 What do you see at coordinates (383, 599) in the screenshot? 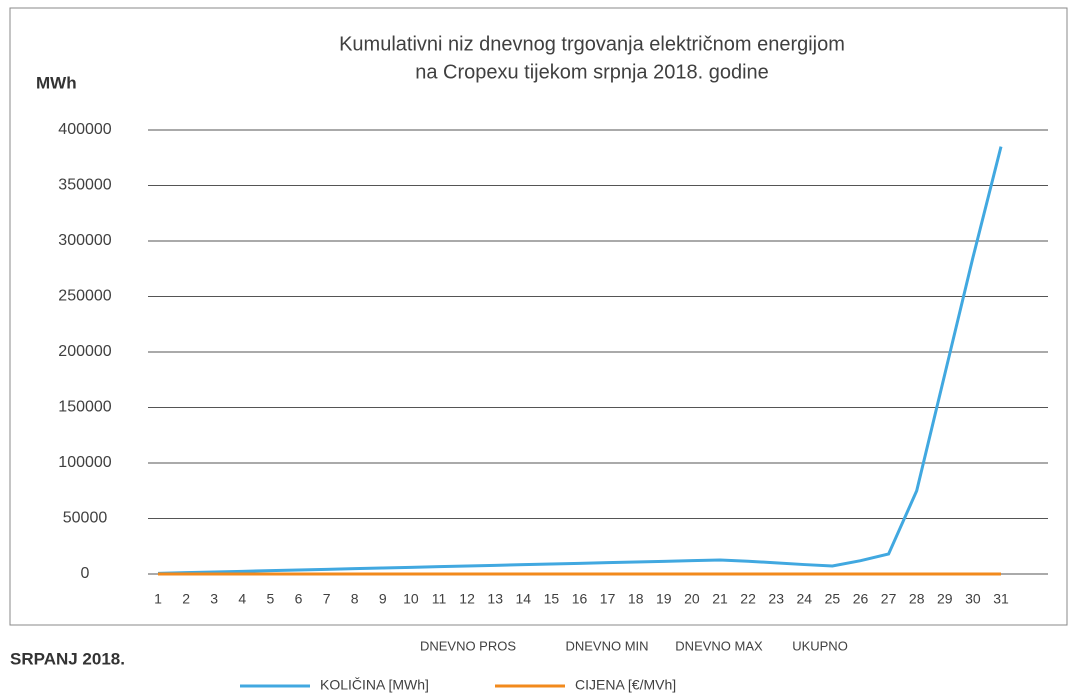
I see `x-tick-label: 9` at bounding box center [383, 599].